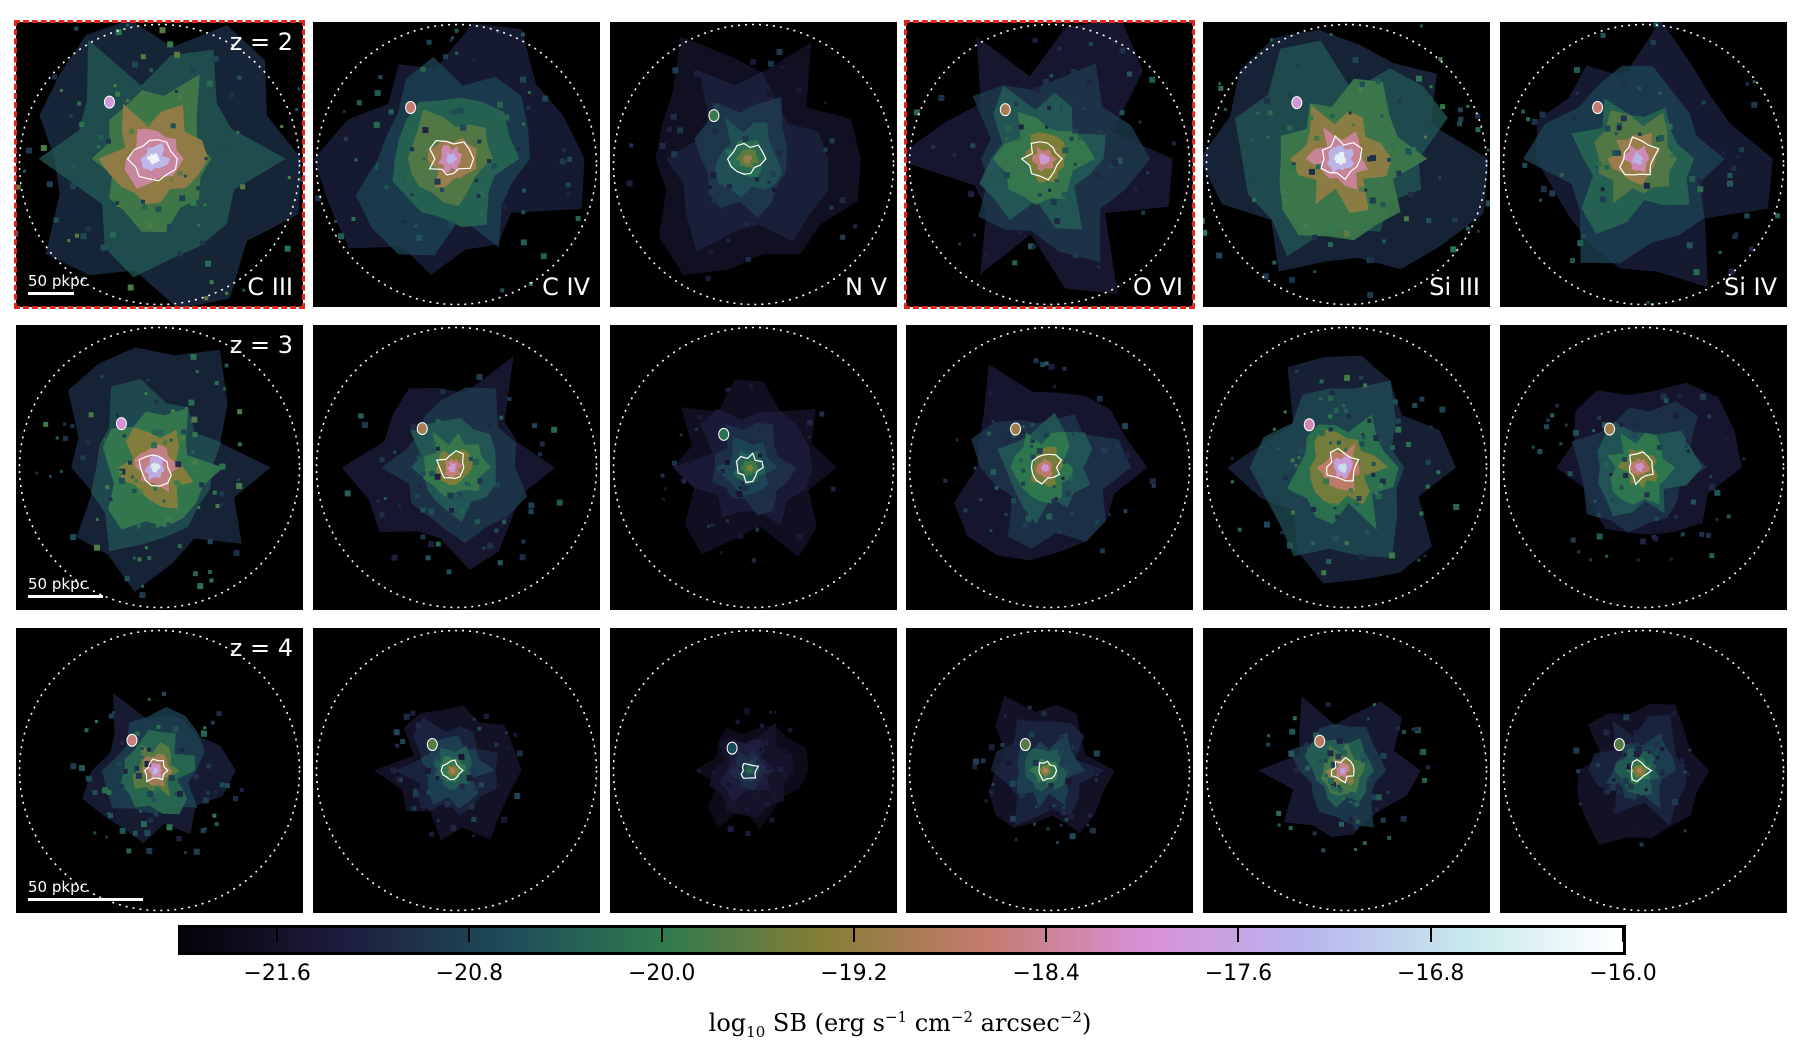  What do you see at coordinates (456, 467) in the screenshot?
I see `emission-map-panel` at bounding box center [456, 467].